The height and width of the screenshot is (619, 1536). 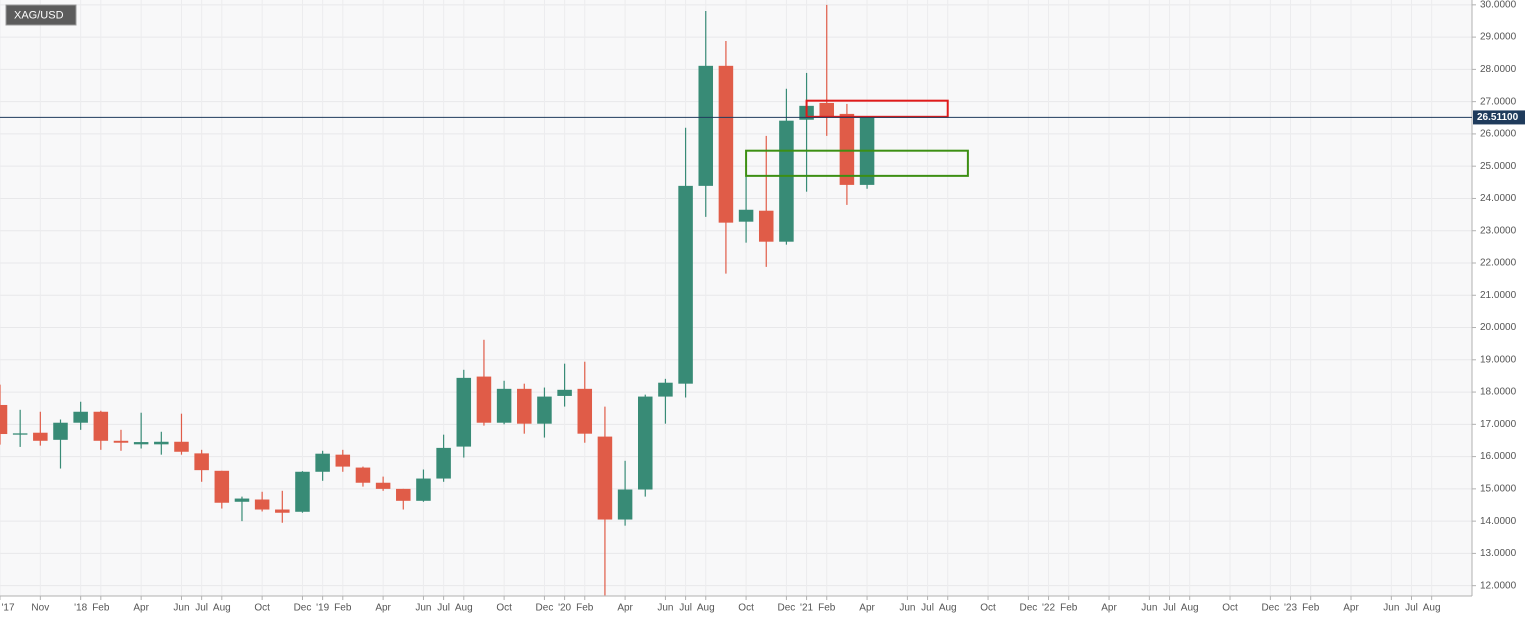 I want to click on x-tick-label: Nov, so click(x=40, y=608).